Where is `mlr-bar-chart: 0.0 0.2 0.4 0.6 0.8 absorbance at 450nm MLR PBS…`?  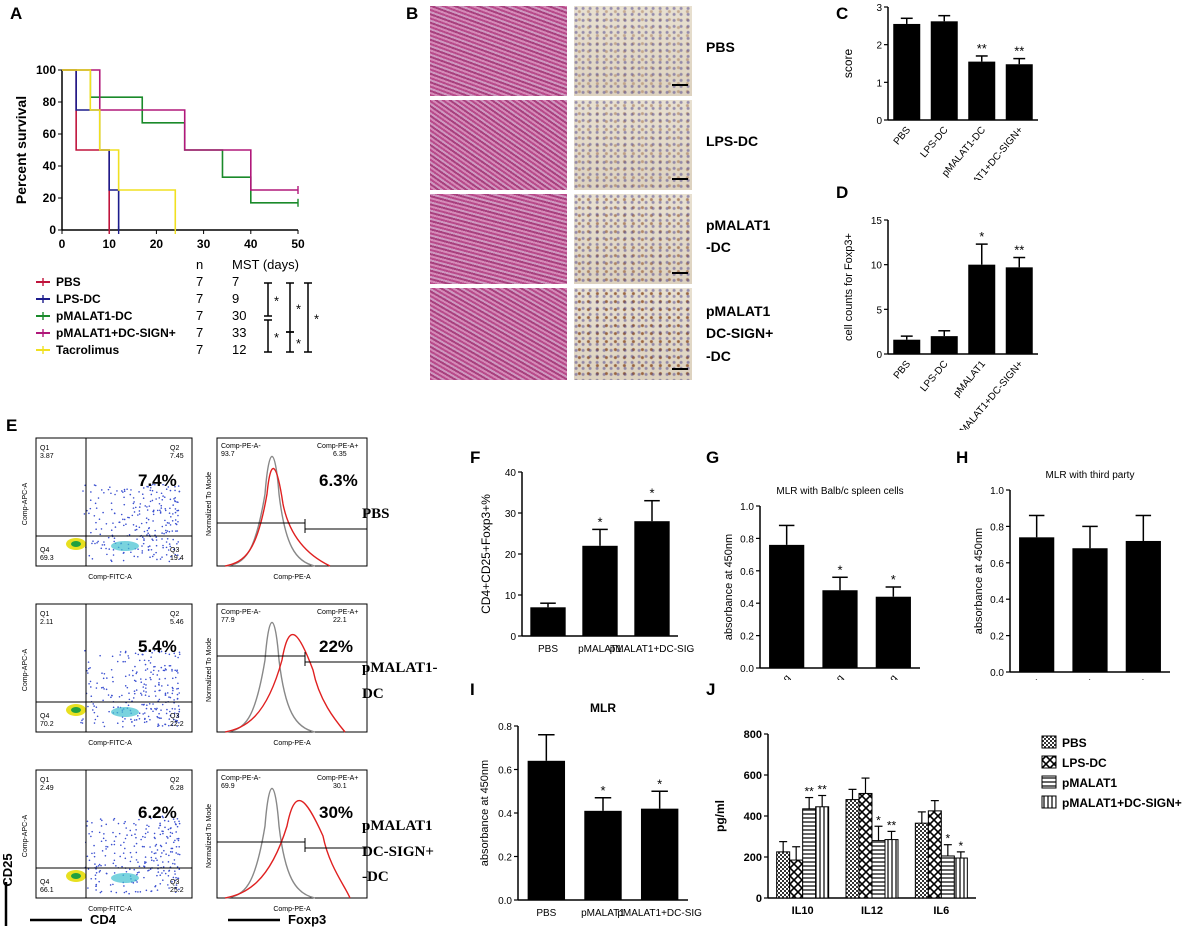
mlr-bar-chart: 0.0 0.2 0.4 0.6 0.8 absorbance at 450nm MLR PBS… is located at coordinates (590, 810).